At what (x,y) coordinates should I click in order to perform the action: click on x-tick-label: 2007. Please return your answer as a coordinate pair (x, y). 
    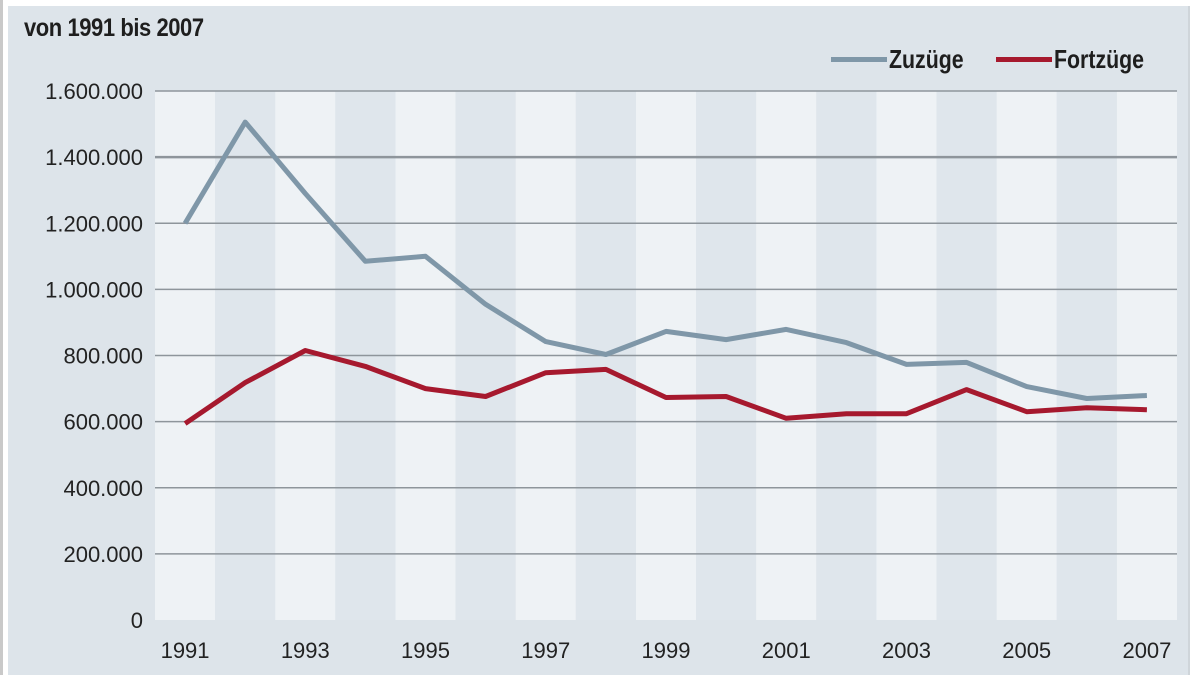
    Looking at the image, I should click on (1146, 650).